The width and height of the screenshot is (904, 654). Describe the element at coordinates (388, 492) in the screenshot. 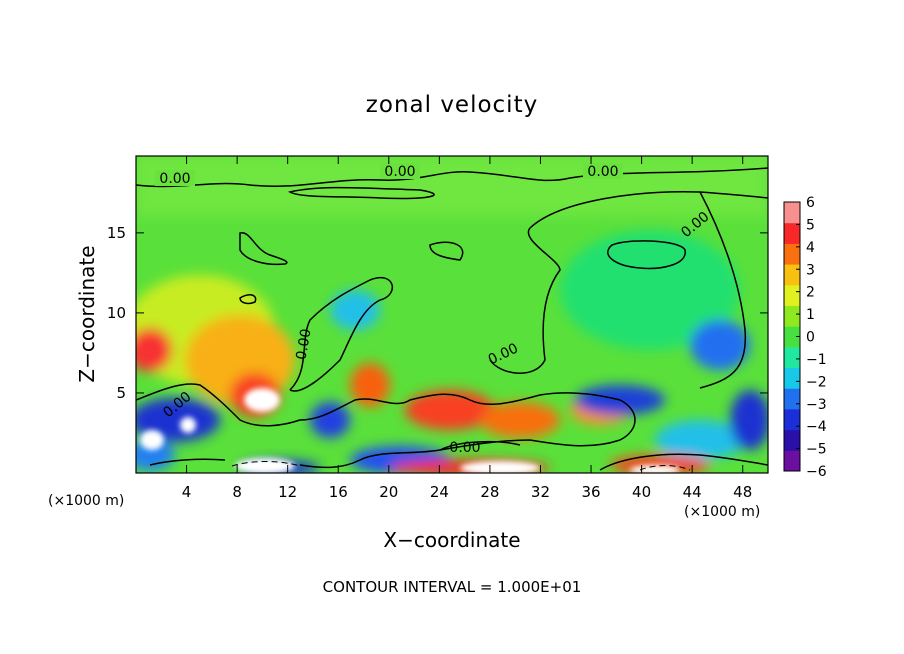

I see `x-tick-label: 20` at that location.